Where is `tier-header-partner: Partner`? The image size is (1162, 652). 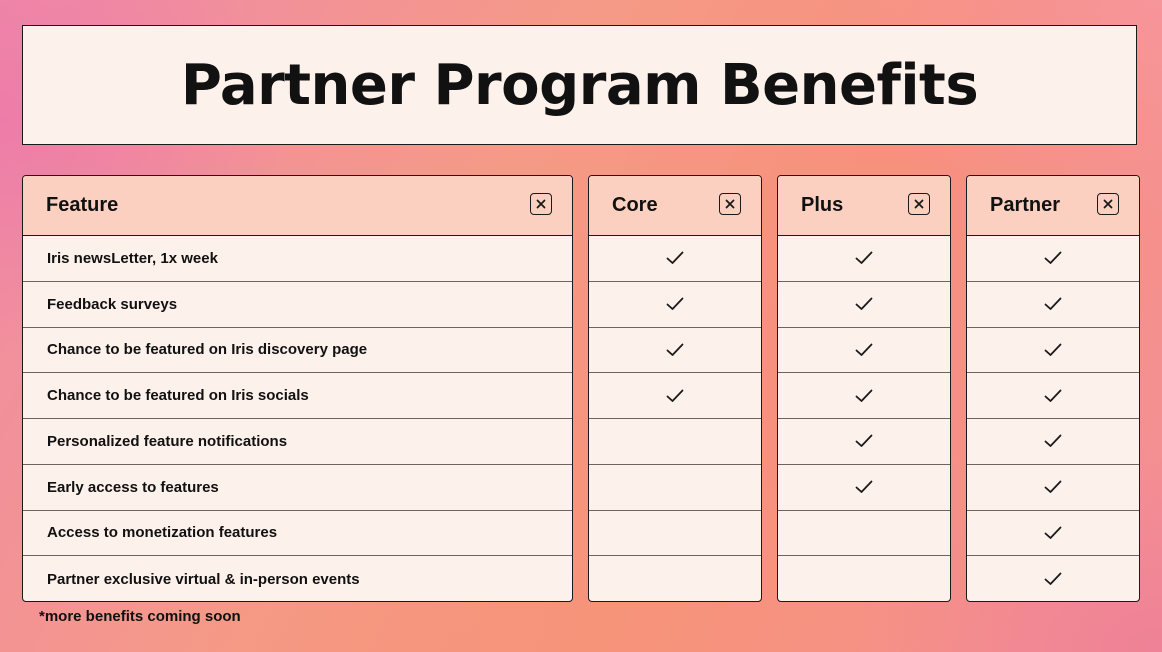 tier-header-partner: Partner is located at coordinates (1053, 206).